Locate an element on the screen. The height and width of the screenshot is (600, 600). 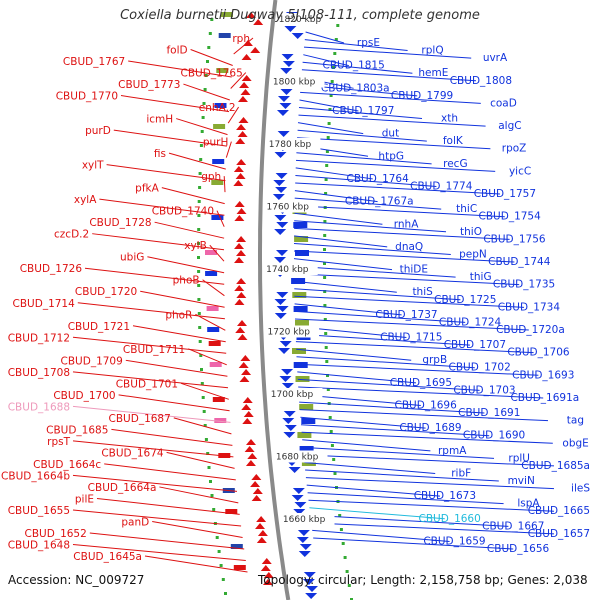
gene-label-left: CBUD_1701 is located at coordinates (147, 384).